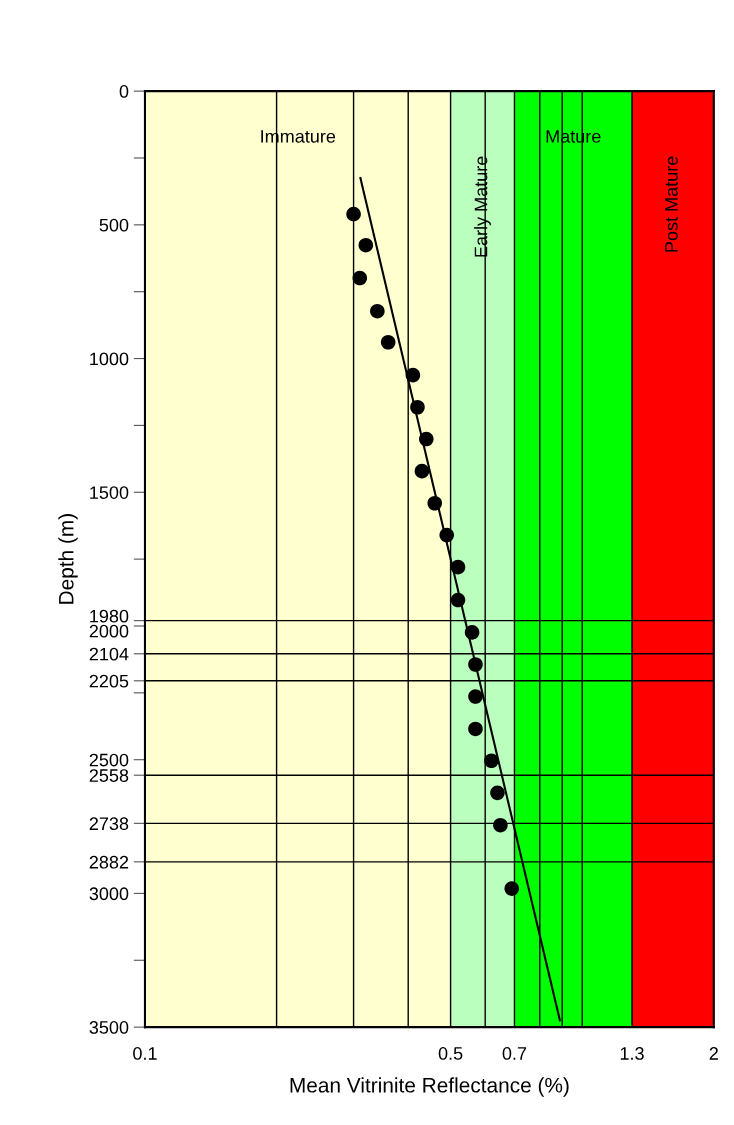  Describe the element at coordinates (109, 654) in the screenshot. I see `y-tick-label: 2104` at that location.